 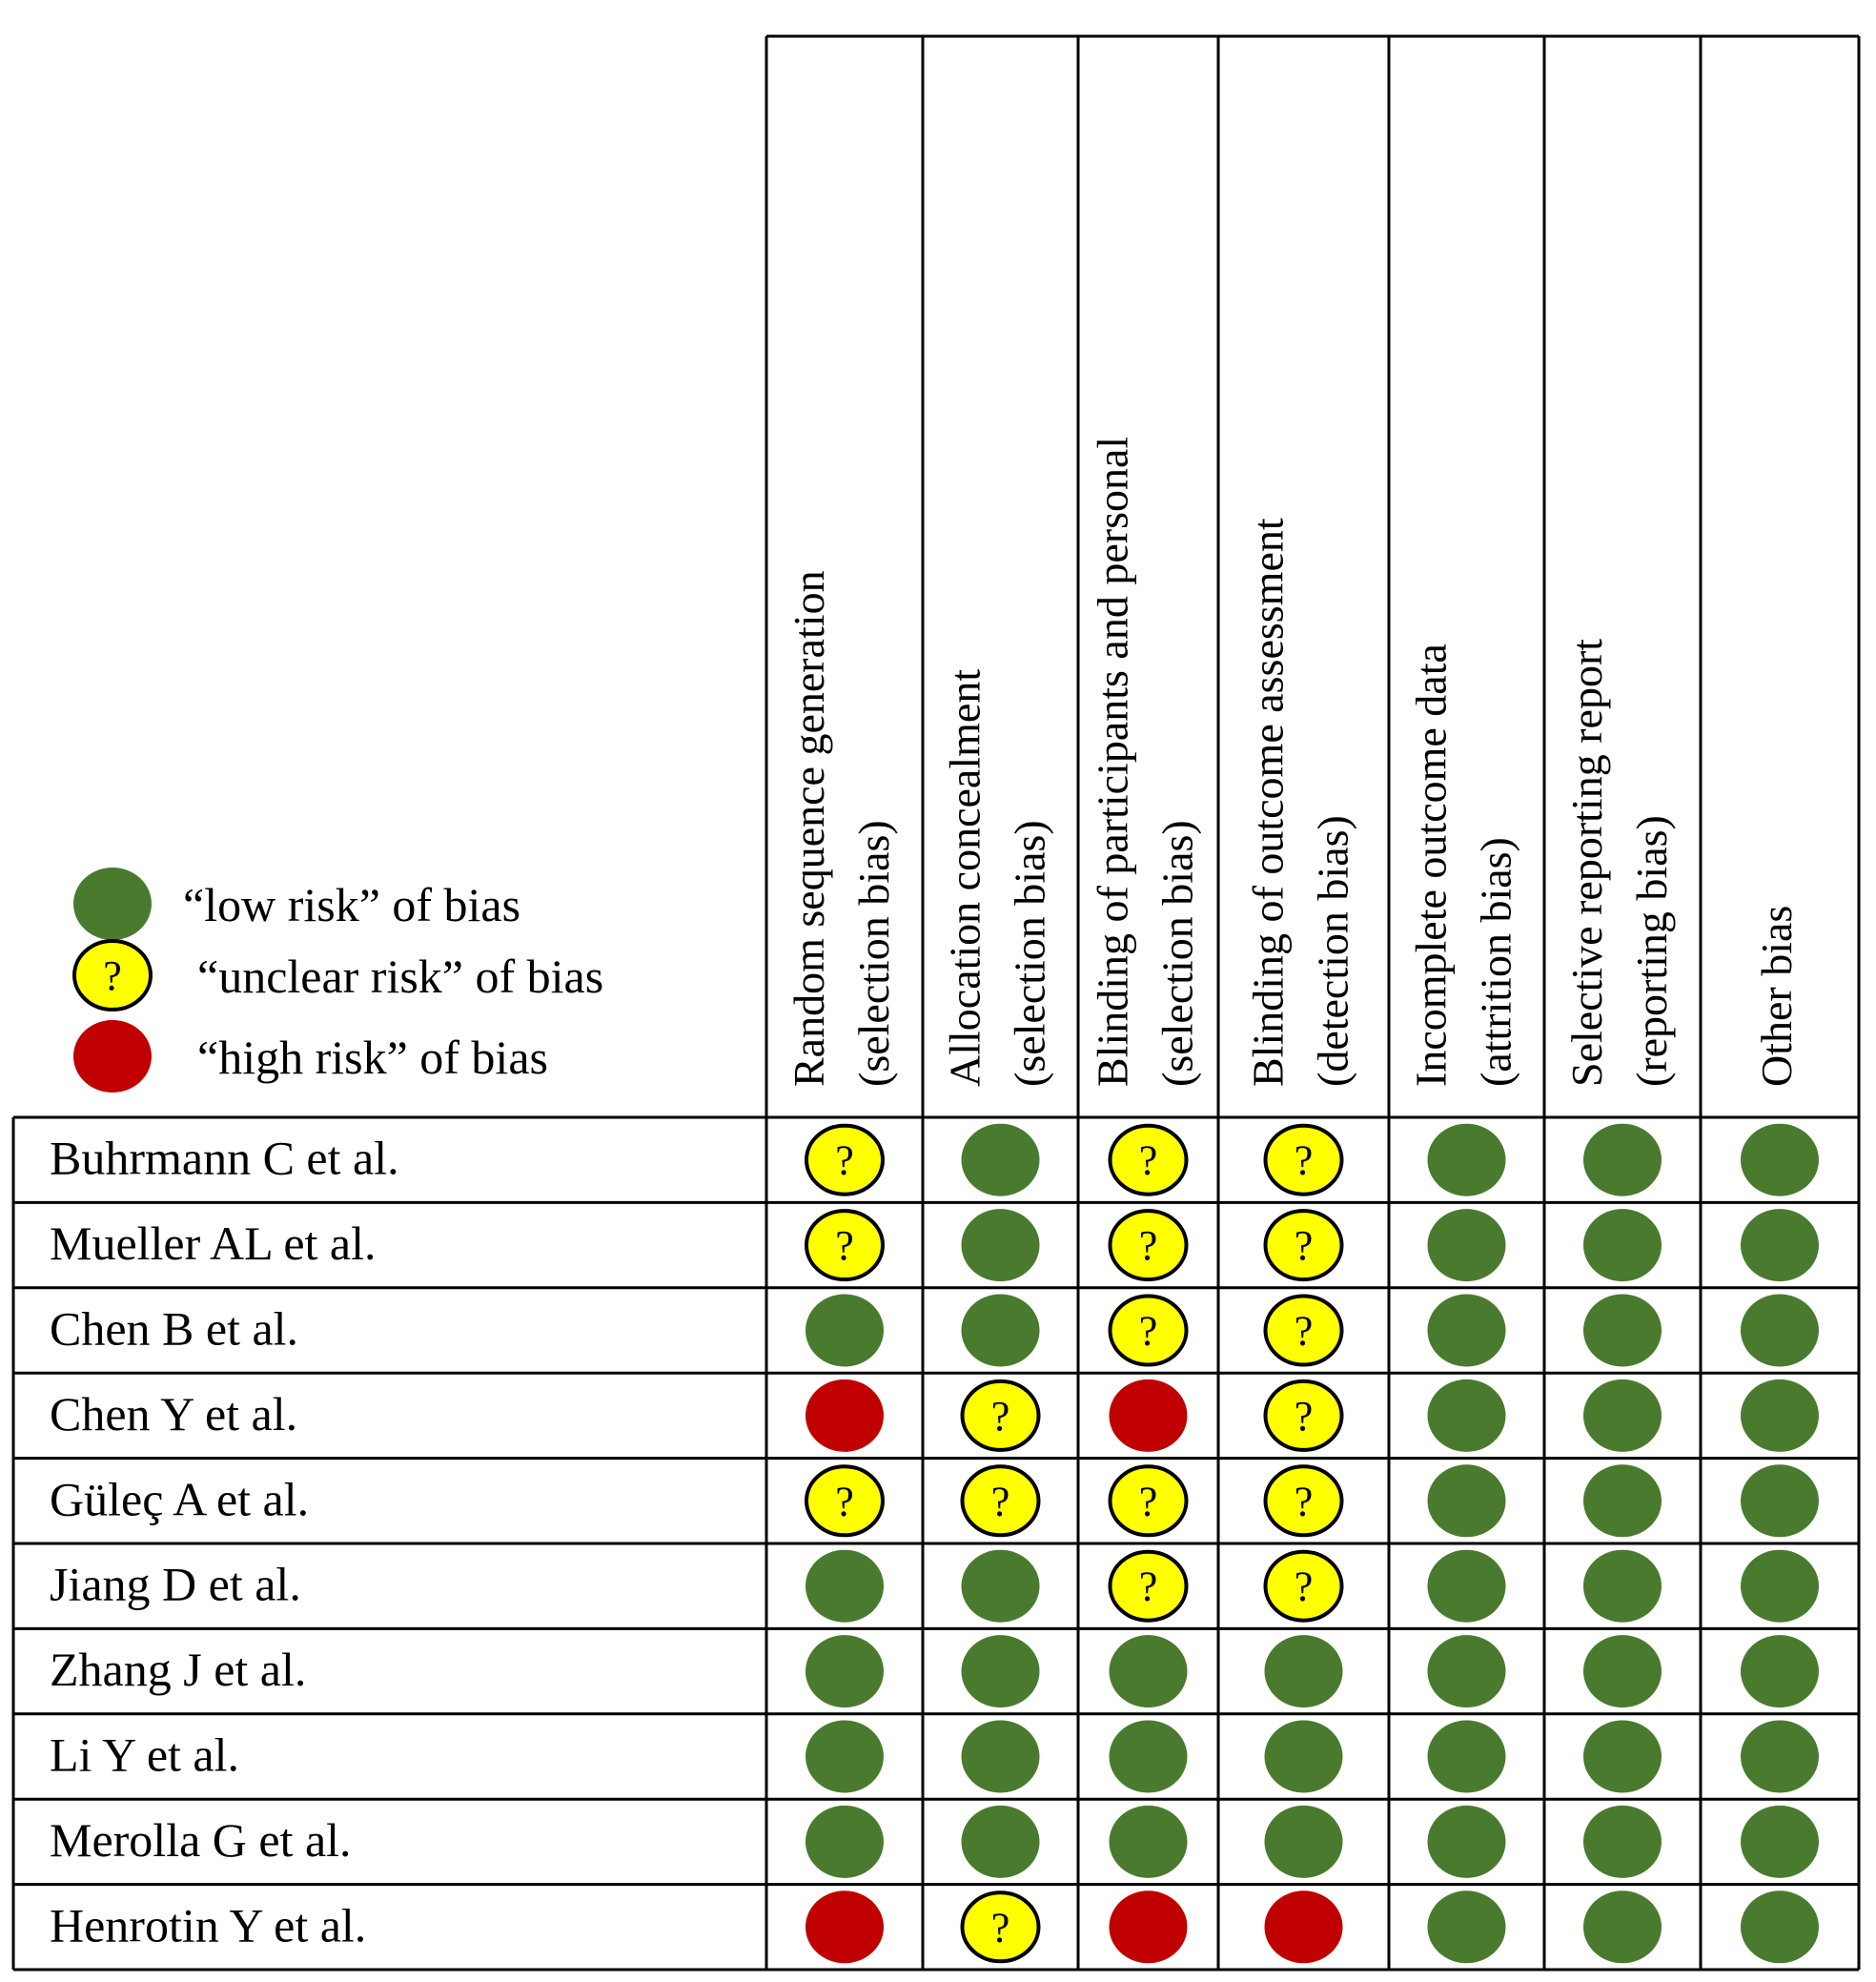 What do you see at coordinates (113, 904) in the screenshot?
I see `legend-marker-low-shape` at bounding box center [113, 904].